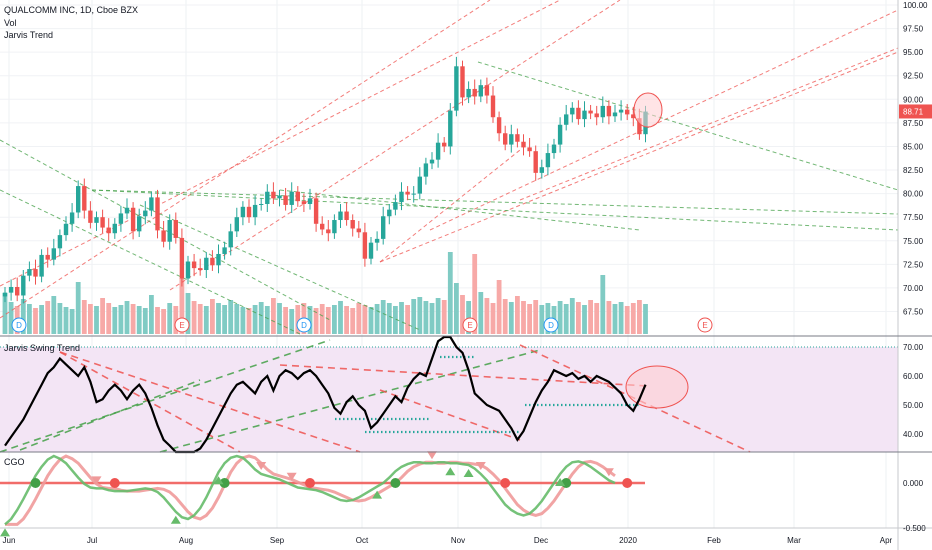 Image resolution: width=932 pixels, height=550 pixels. What do you see at coordinates (310, 490) in the screenshot?
I see `cgo-main-line` at bounding box center [310, 490].